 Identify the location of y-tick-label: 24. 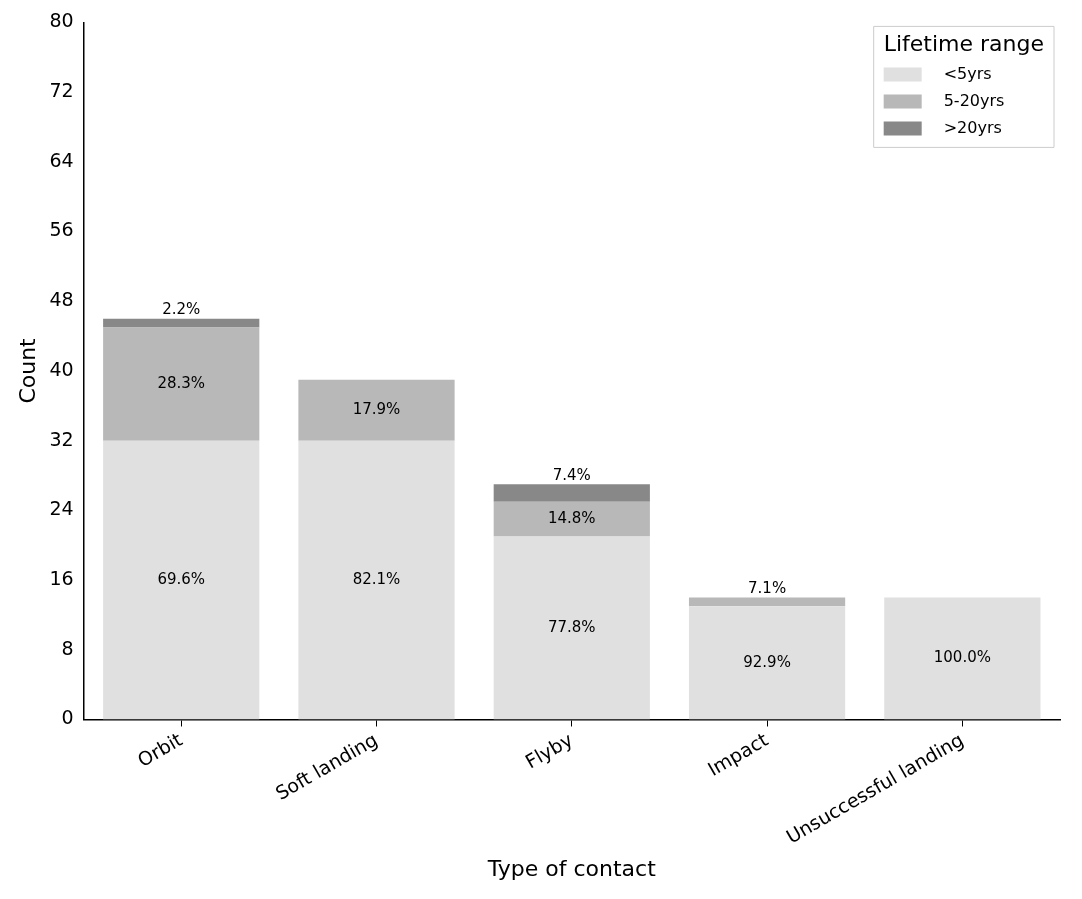
(61, 508).